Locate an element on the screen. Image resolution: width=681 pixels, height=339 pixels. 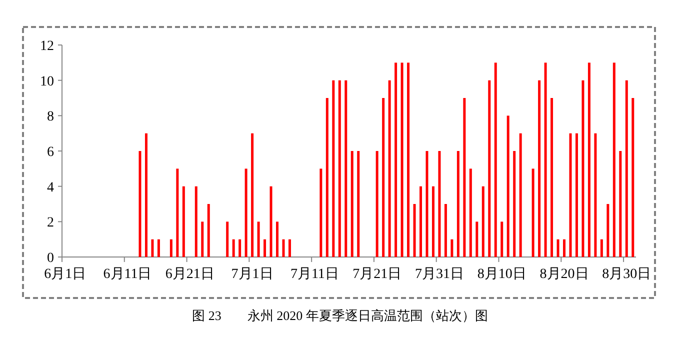
y-tick-label: 12 is located at coordinates (47, 46).